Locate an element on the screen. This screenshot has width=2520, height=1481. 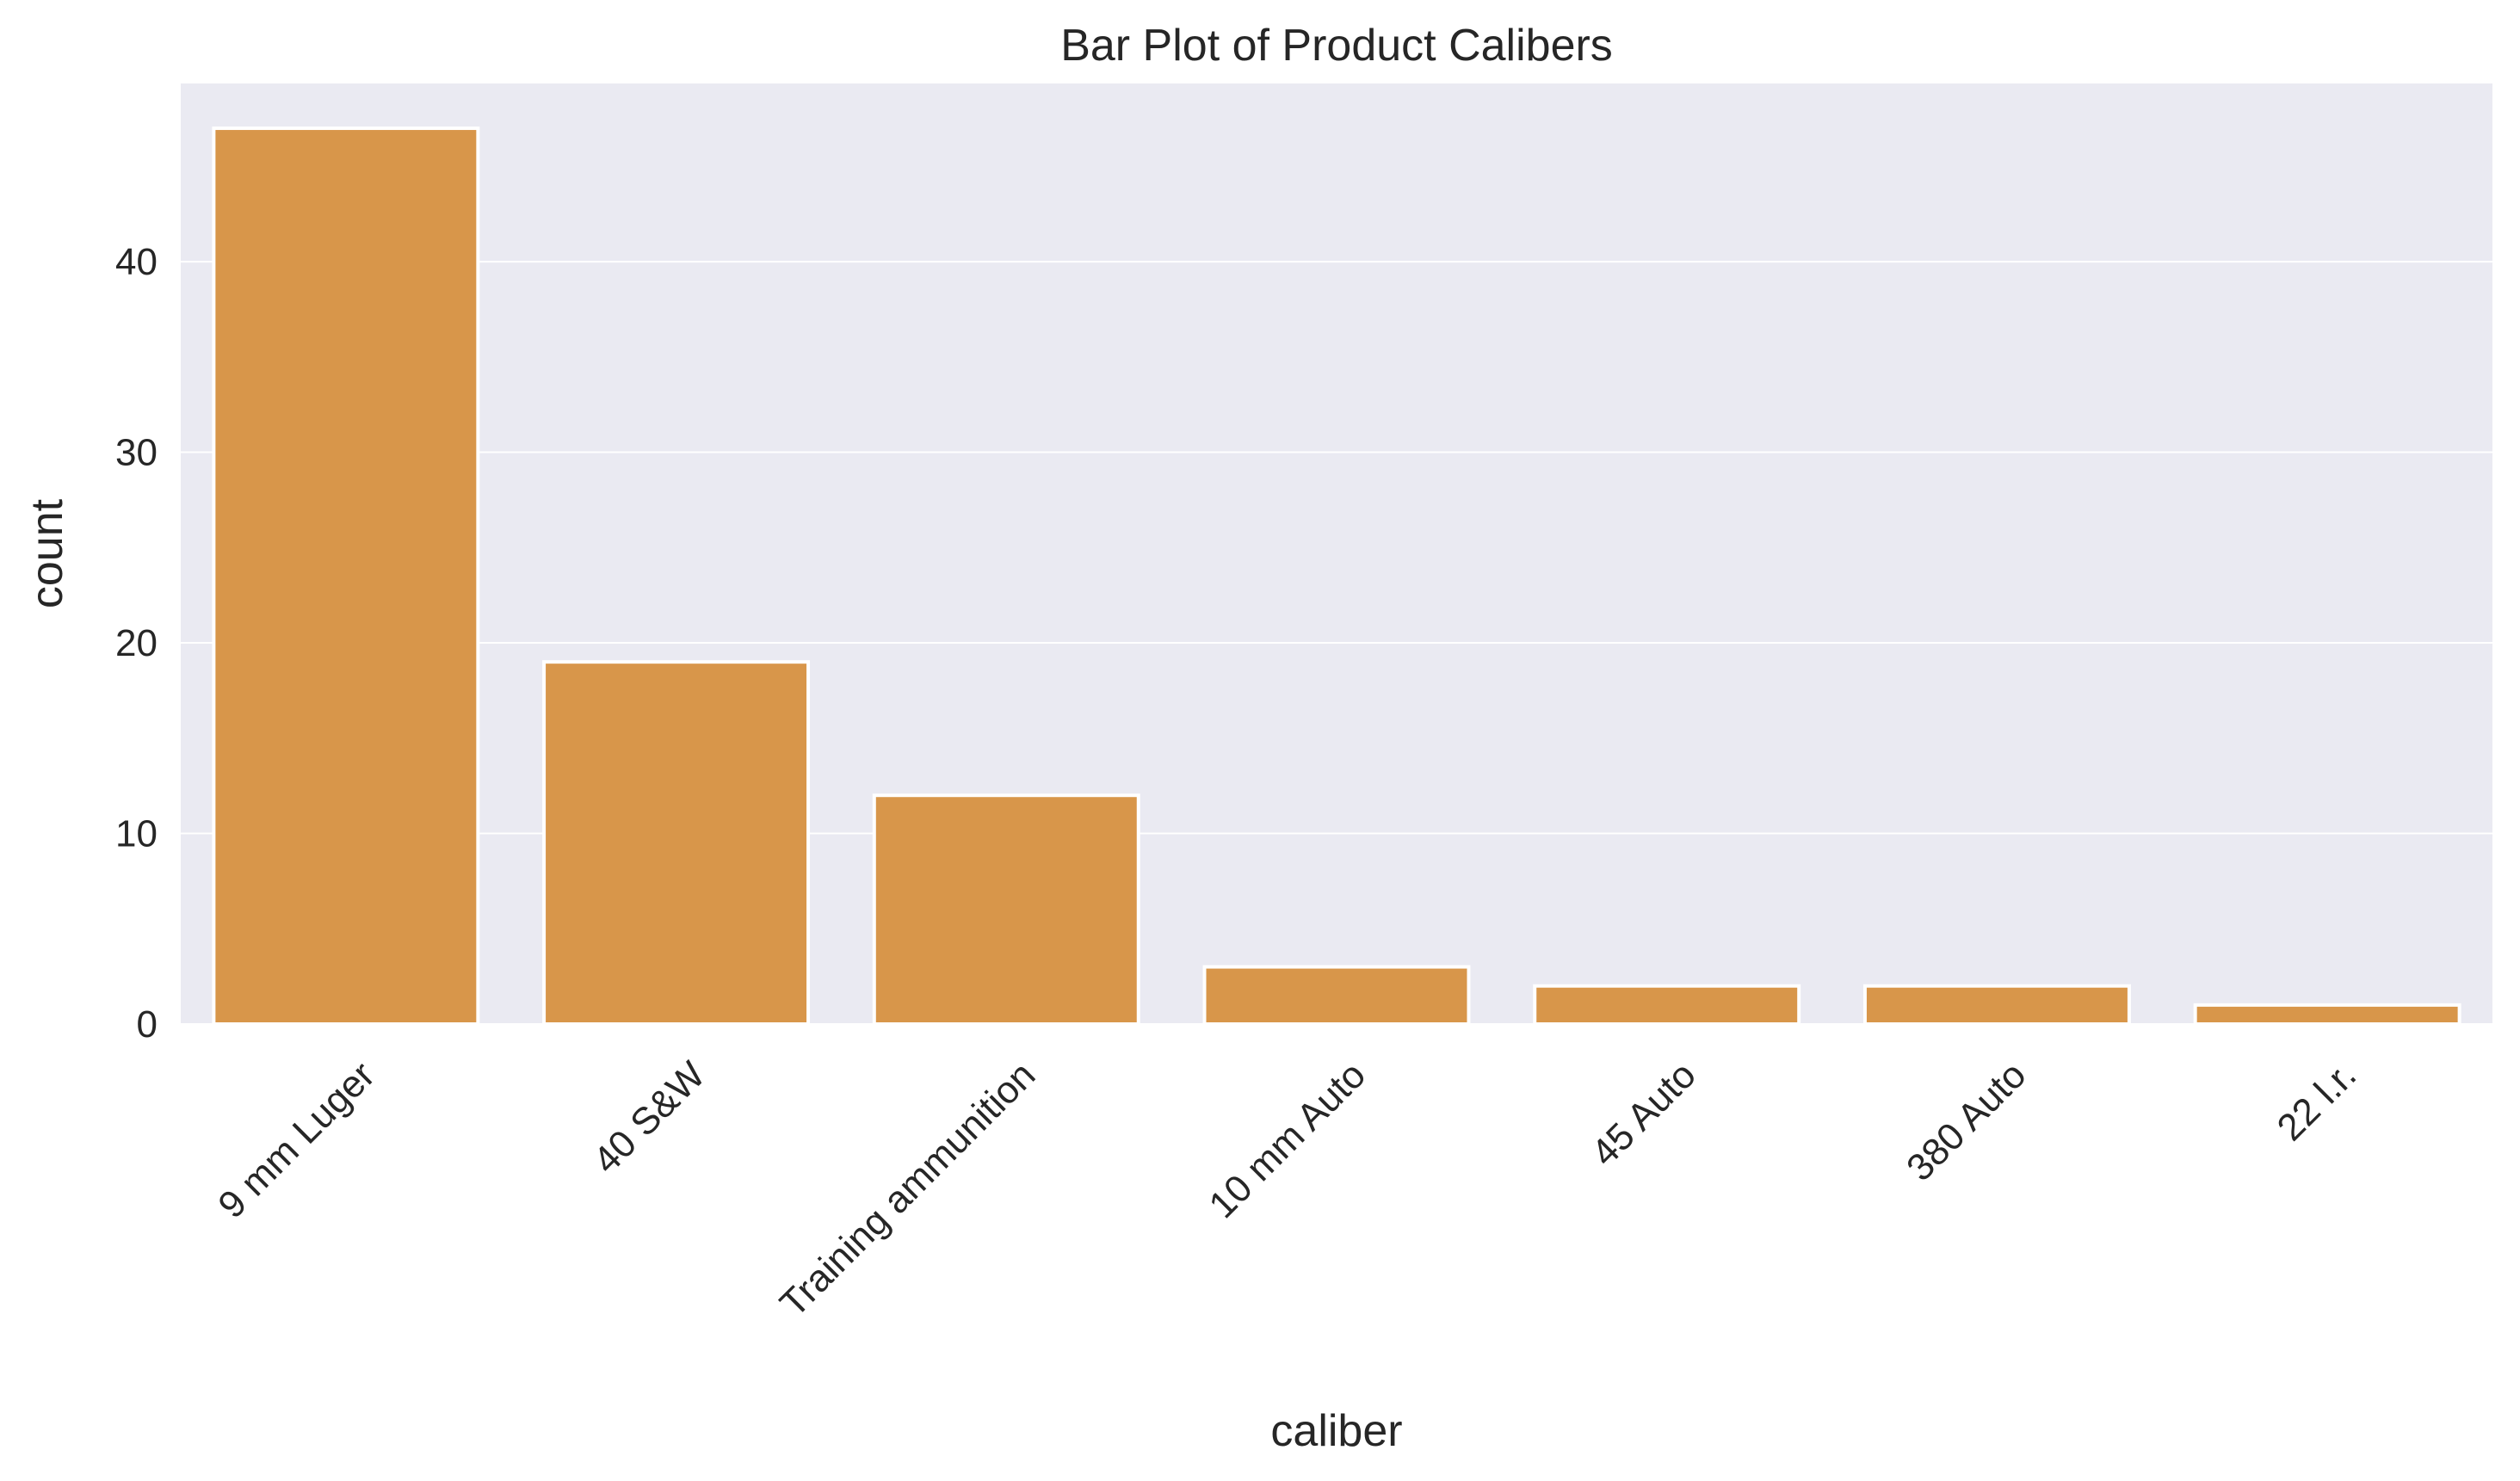
x-tick-label: 40 S&W is located at coordinates (649, 1117).